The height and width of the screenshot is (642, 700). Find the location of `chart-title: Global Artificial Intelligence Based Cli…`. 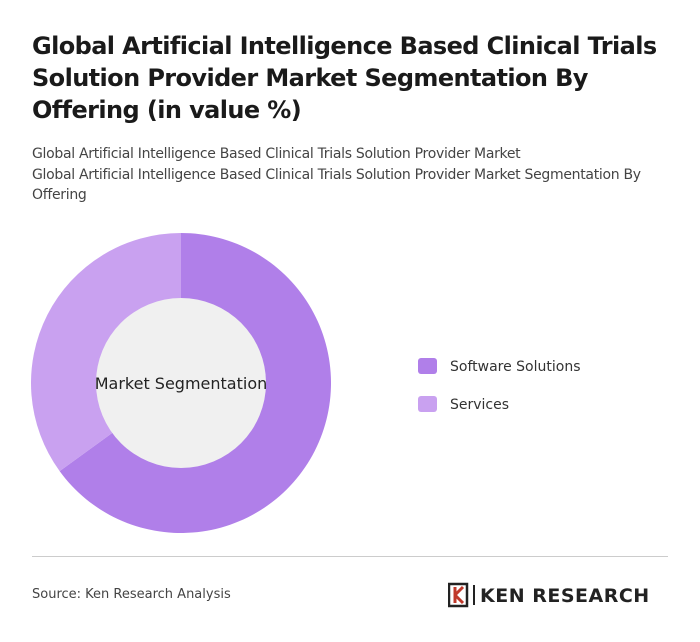

chart-title: Global Artificial Intelligence Based Cli… is located at coordinates (344, 78).